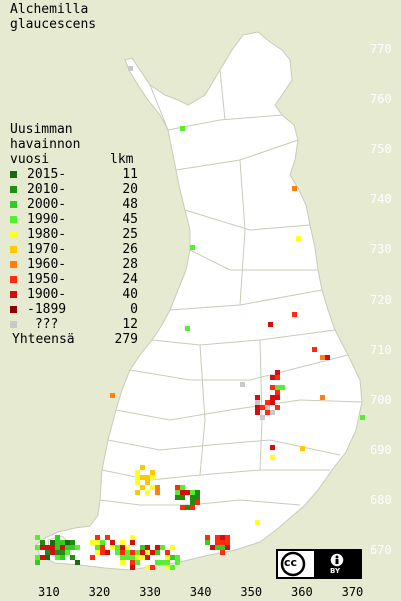  What do you see at coordinates (130, 264) in the screenshot?
I see `legend-entry-count: 28` at bounding box center [130, 264].